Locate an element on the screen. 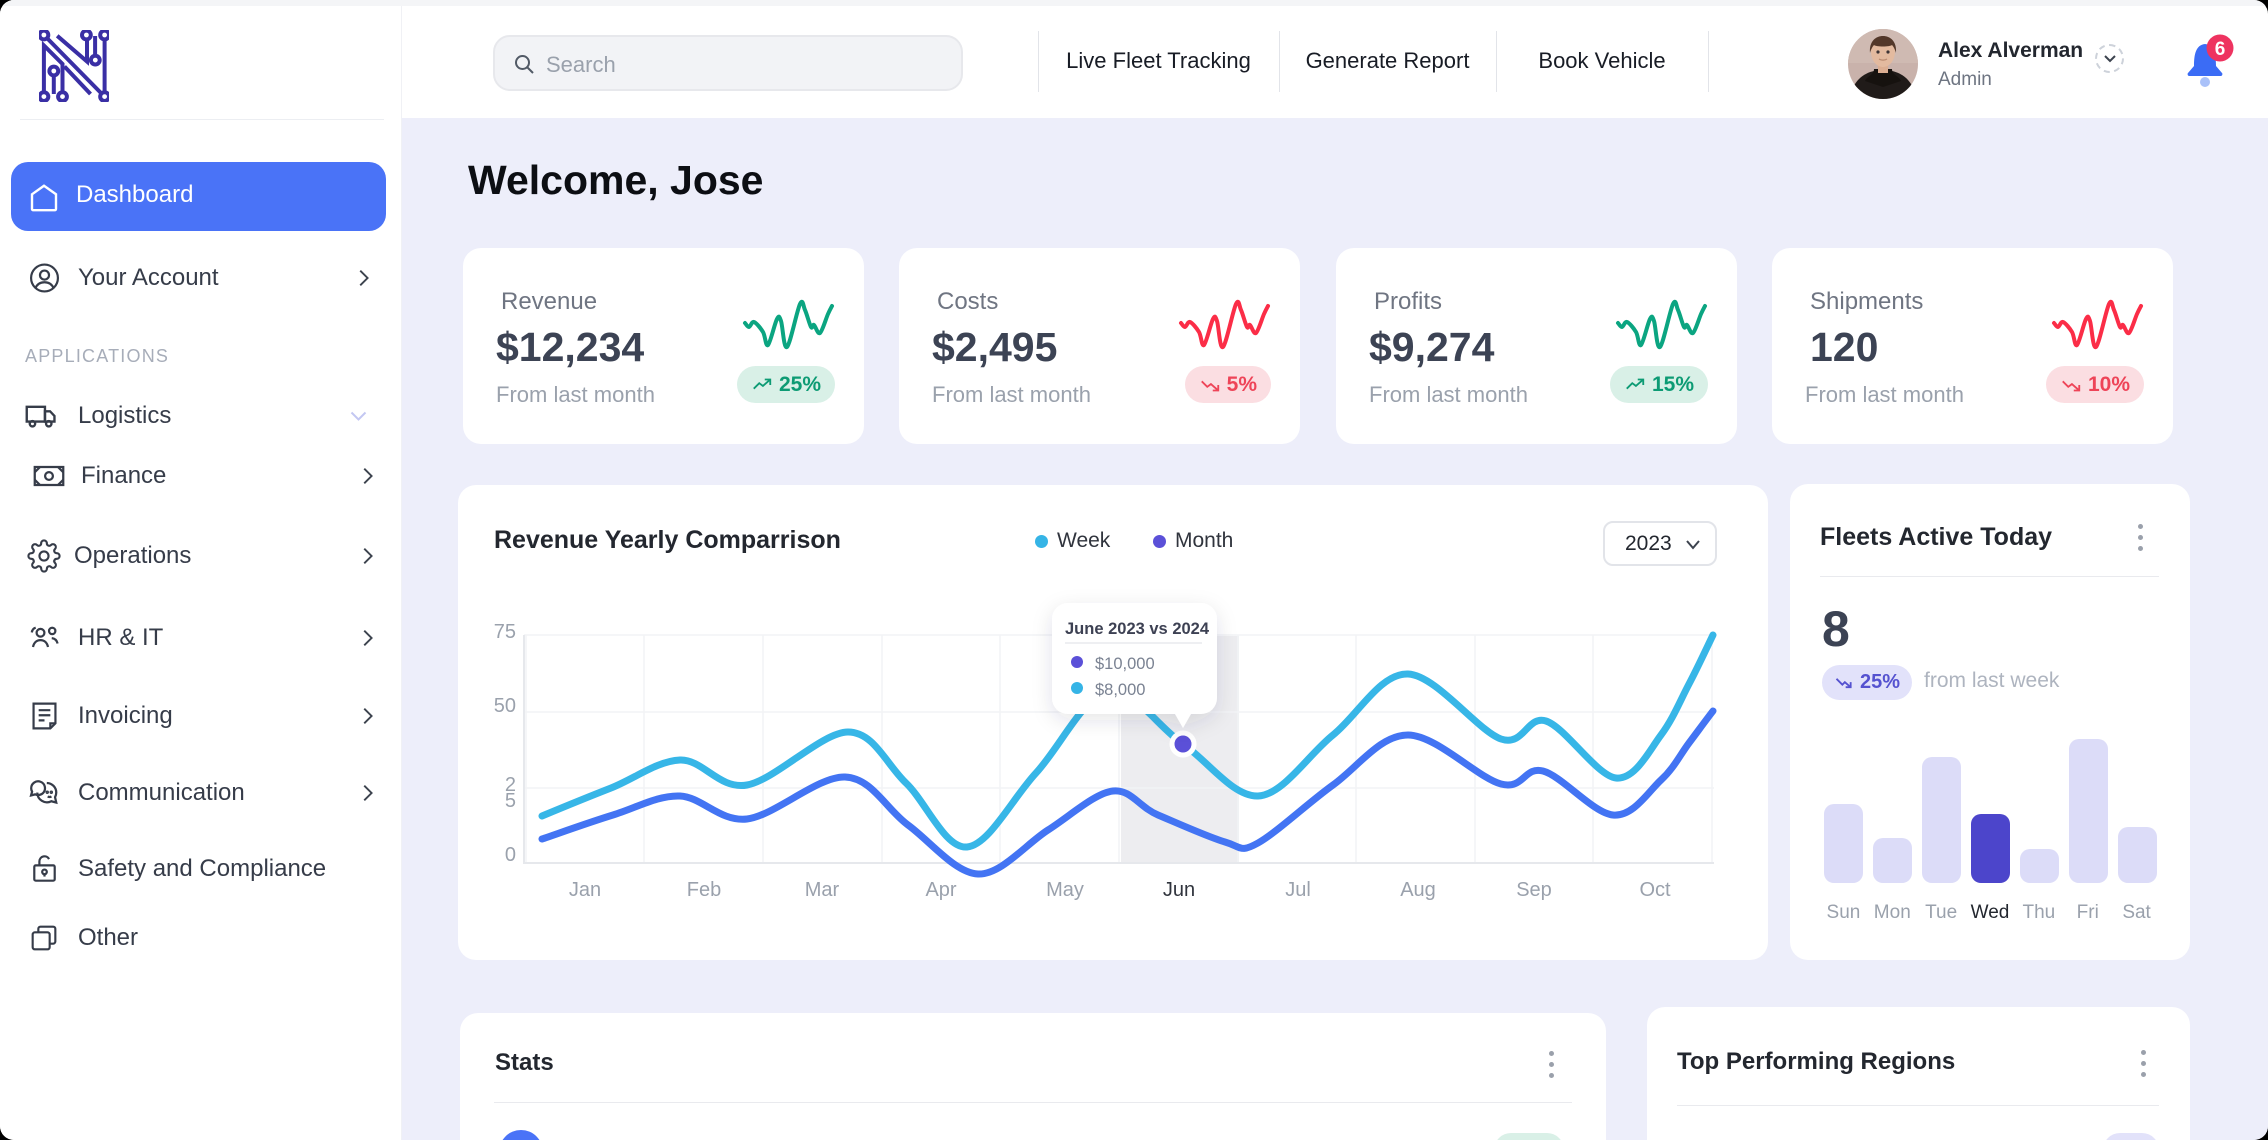 The width and height of the screenshot is (2268, 1140). svg-text: $8,000 is located at coordinates (1120, 690).